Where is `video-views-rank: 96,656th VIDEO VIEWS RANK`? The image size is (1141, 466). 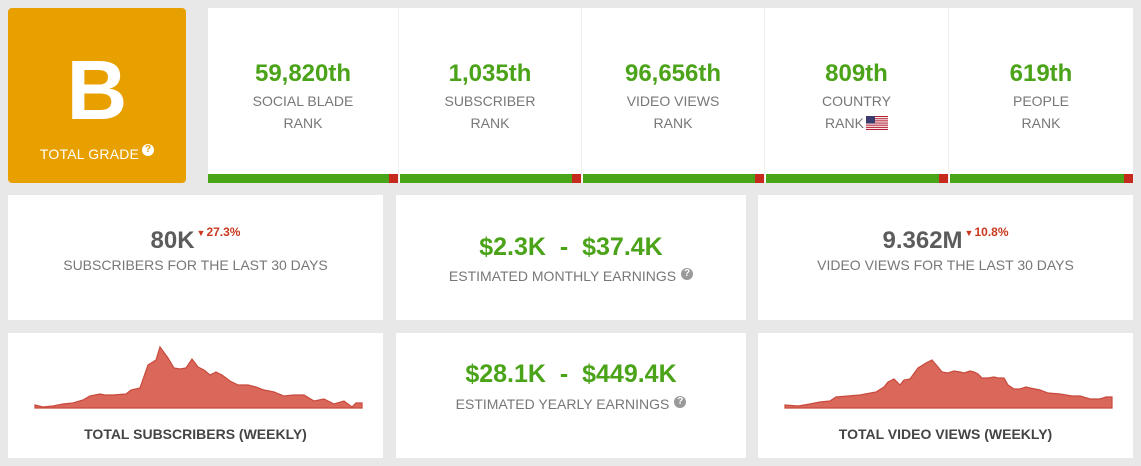 video-views-rank: 96,656th VIDEO VIEWS RANK is located at coordinates (673, 95).